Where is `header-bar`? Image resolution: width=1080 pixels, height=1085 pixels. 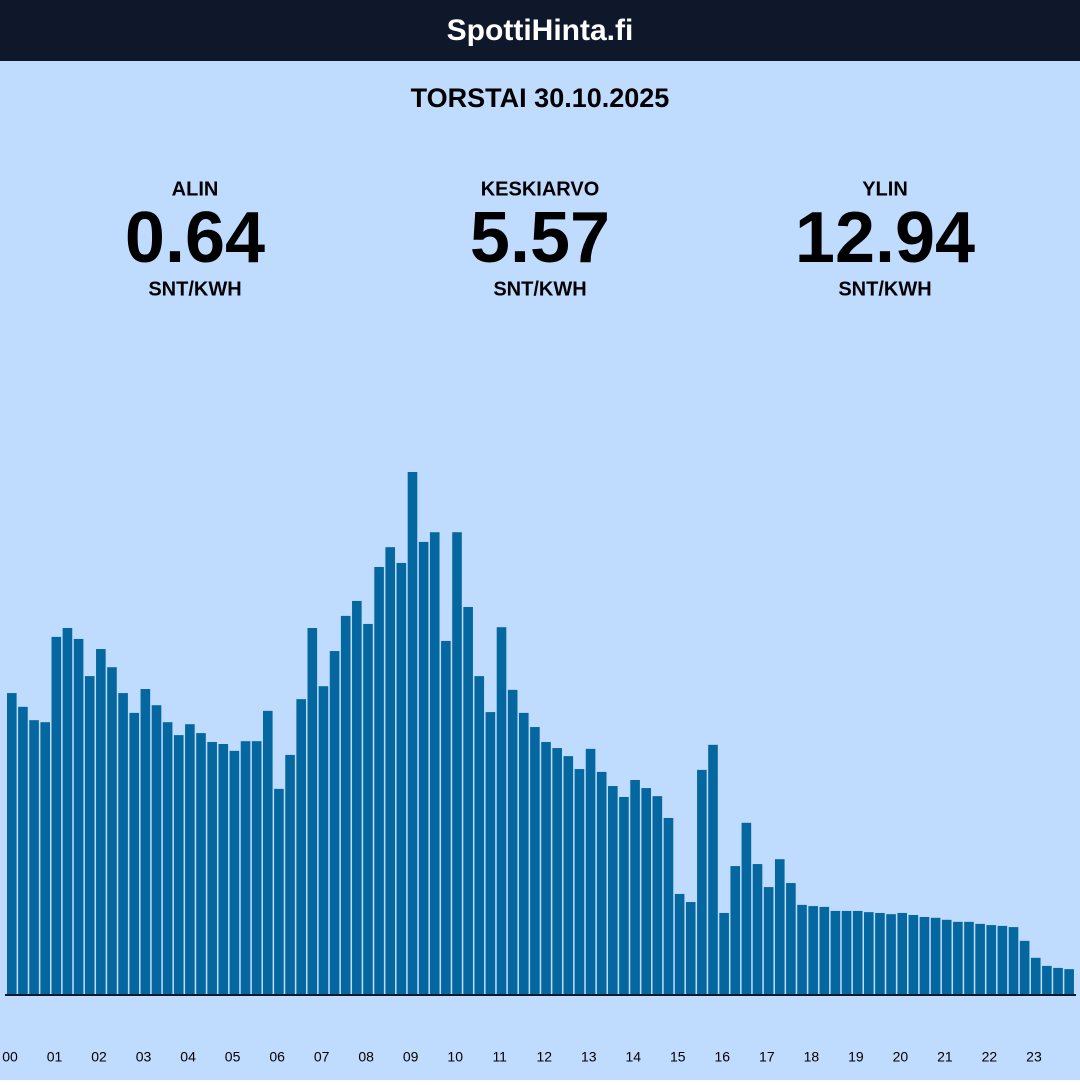
header-bar is located at coordinates (540, 30).